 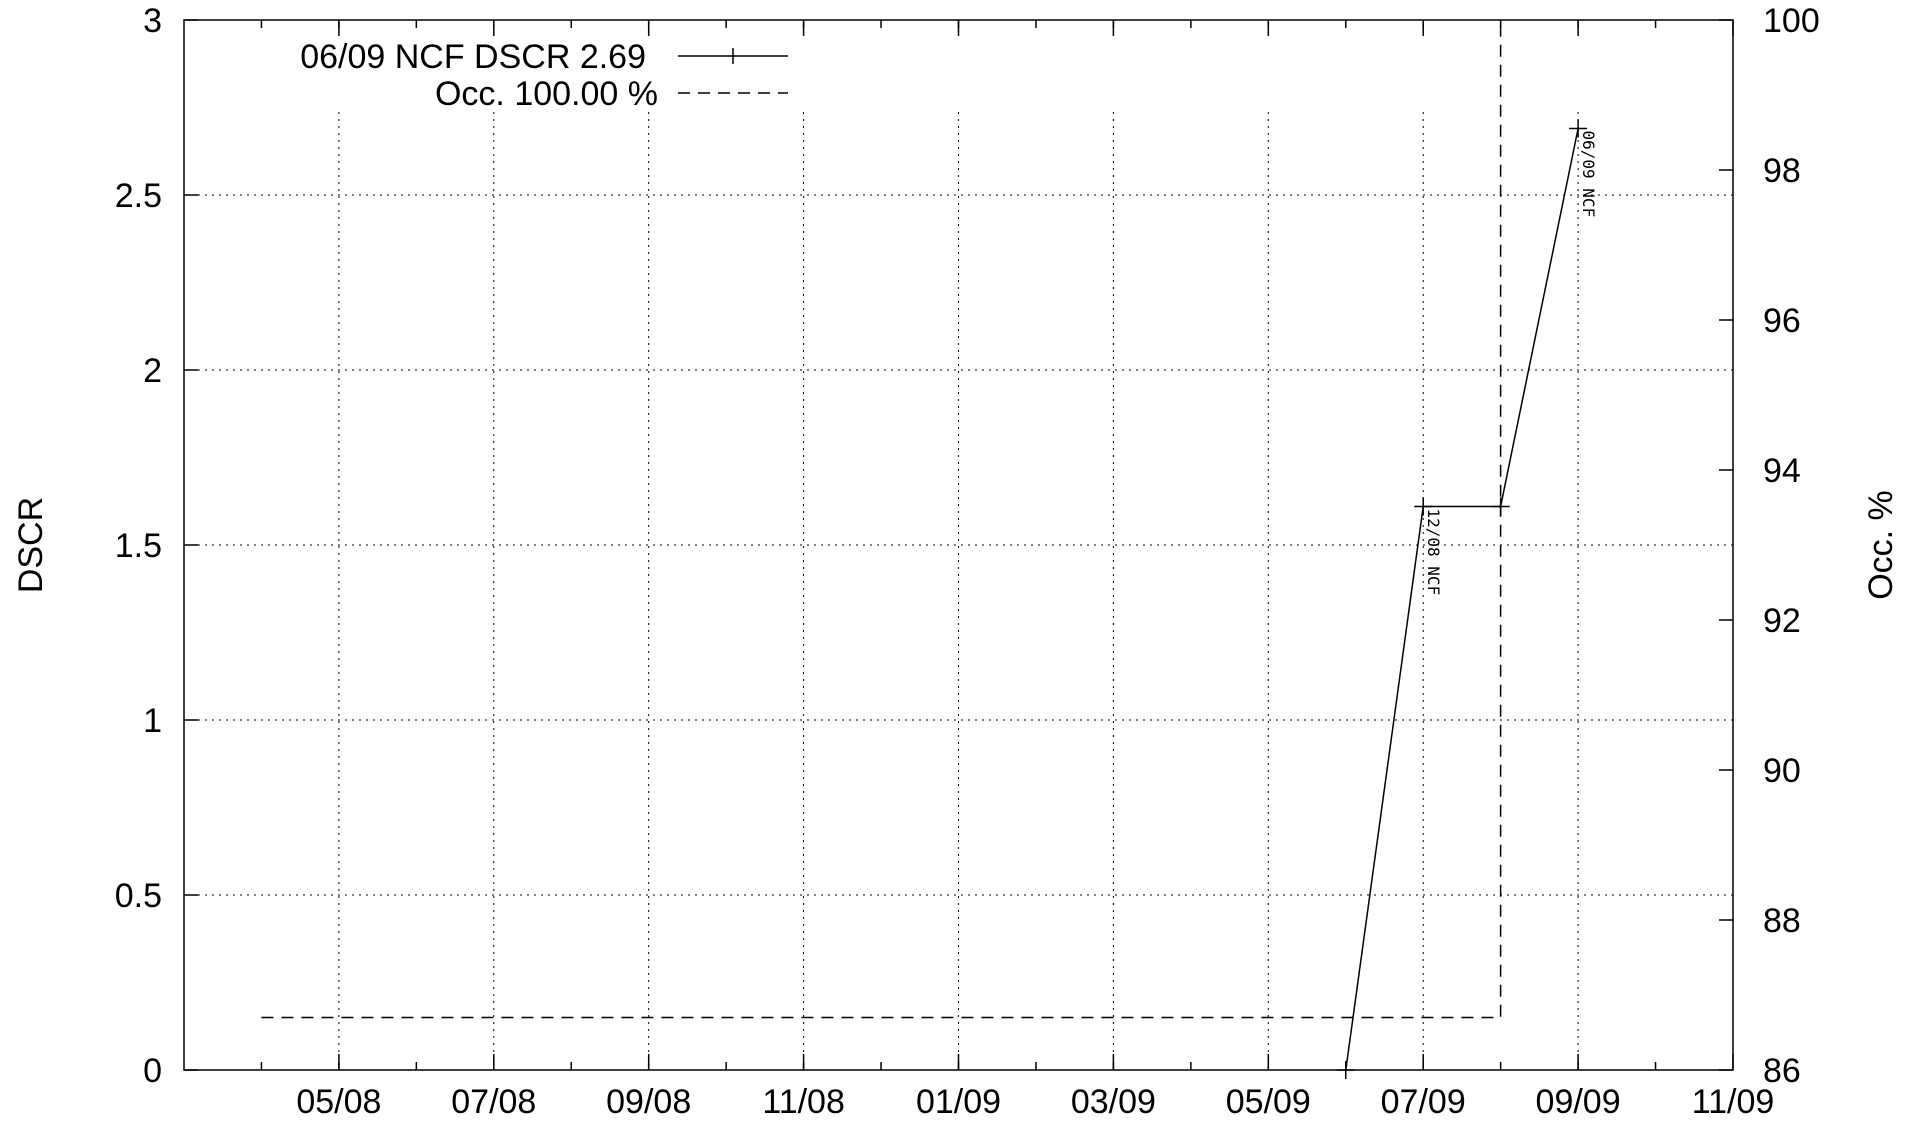 What do you see at coordinates (1791, 21) in the screenshot?
I see `y2-tick-label: 100` at bounding box center [1791, 21].